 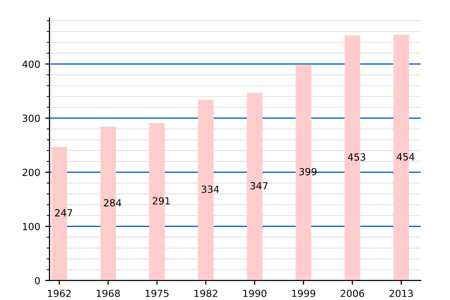 I want to click on data-label: 334, so click(x=210, y=189).